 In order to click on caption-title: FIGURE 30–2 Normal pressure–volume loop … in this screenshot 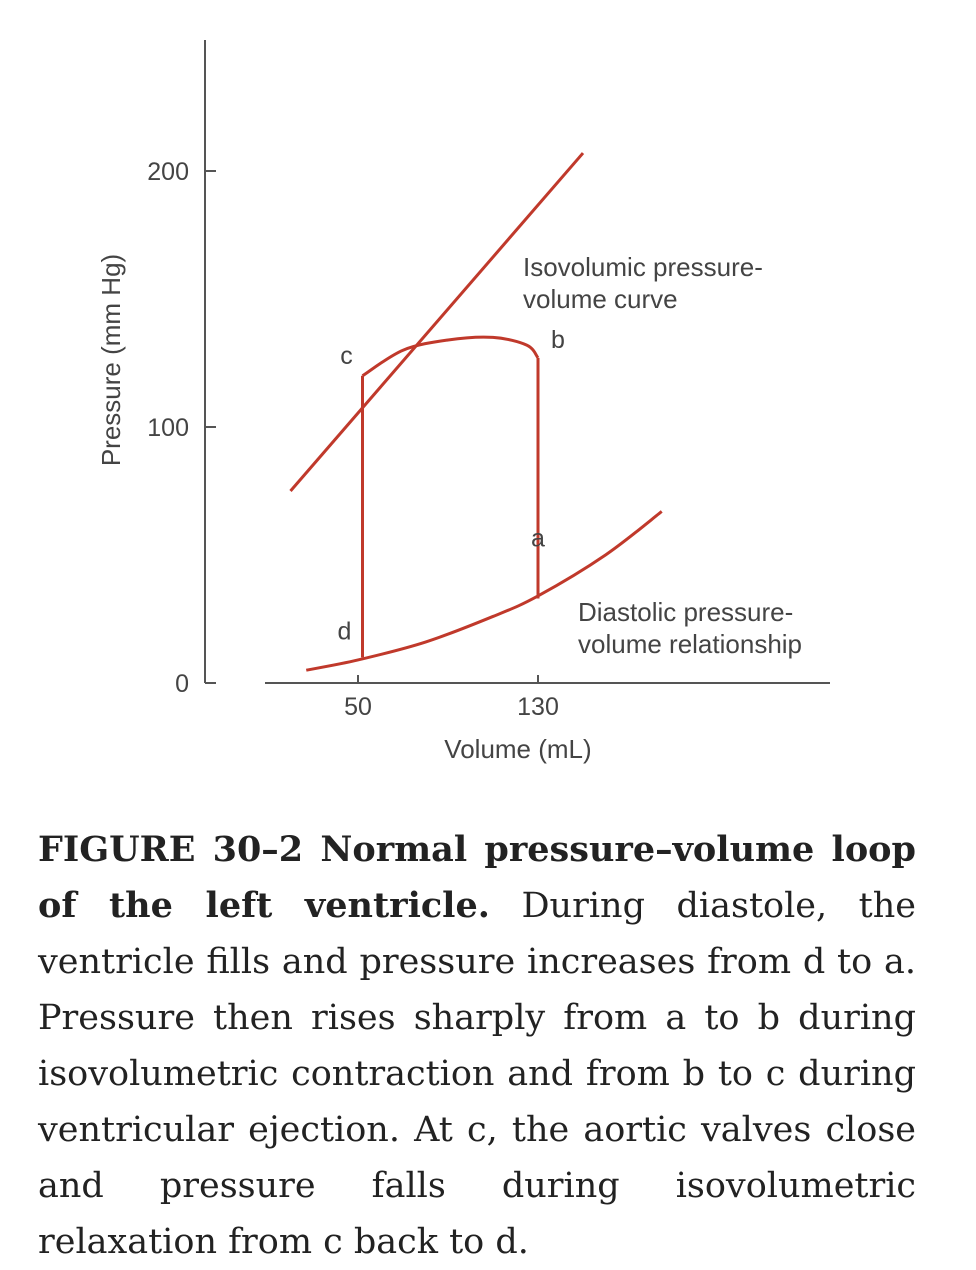, I will do `click(477, 877)`.